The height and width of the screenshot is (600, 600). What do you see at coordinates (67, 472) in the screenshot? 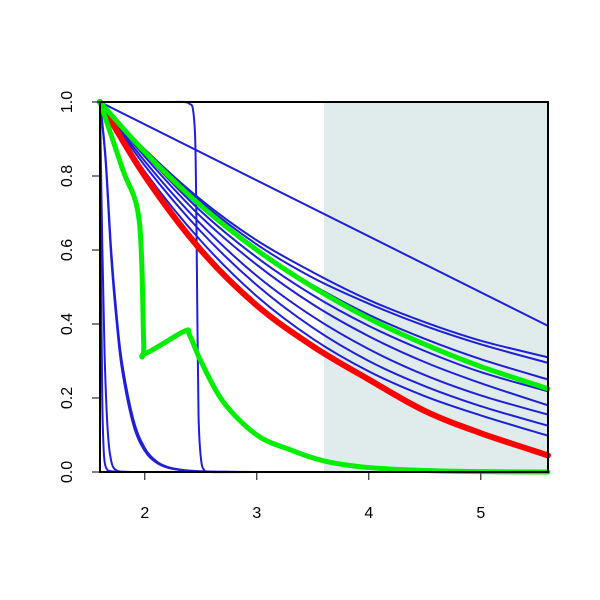
I see `y-tick-label: 0.0` at bounding box center [67, 472].